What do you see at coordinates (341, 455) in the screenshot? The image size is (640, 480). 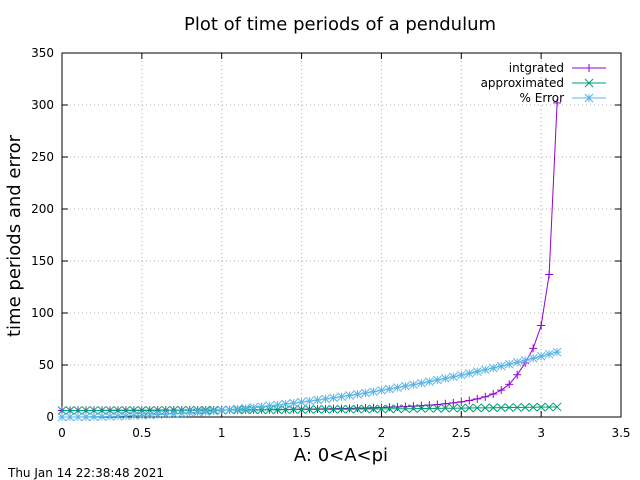 I see `x-axis-title: A: 0<A<pi` at bounding box center [341, 455].